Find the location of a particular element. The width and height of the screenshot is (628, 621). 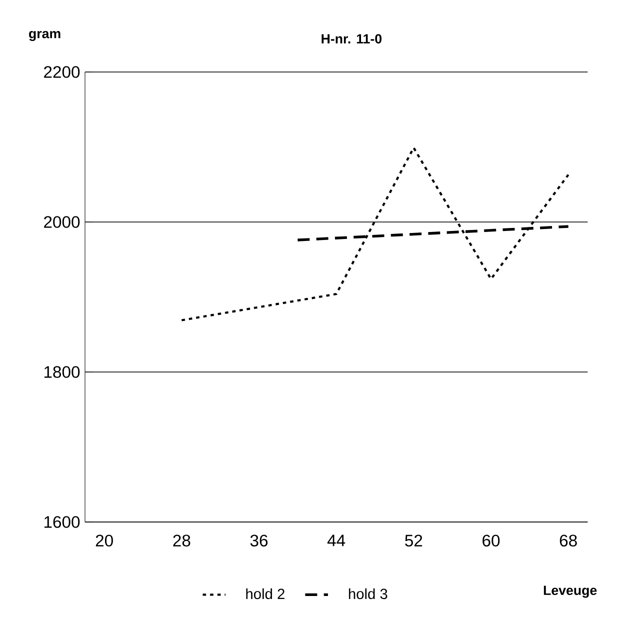

x-axis-title: Leveuge is located at coordinates (570, 592).